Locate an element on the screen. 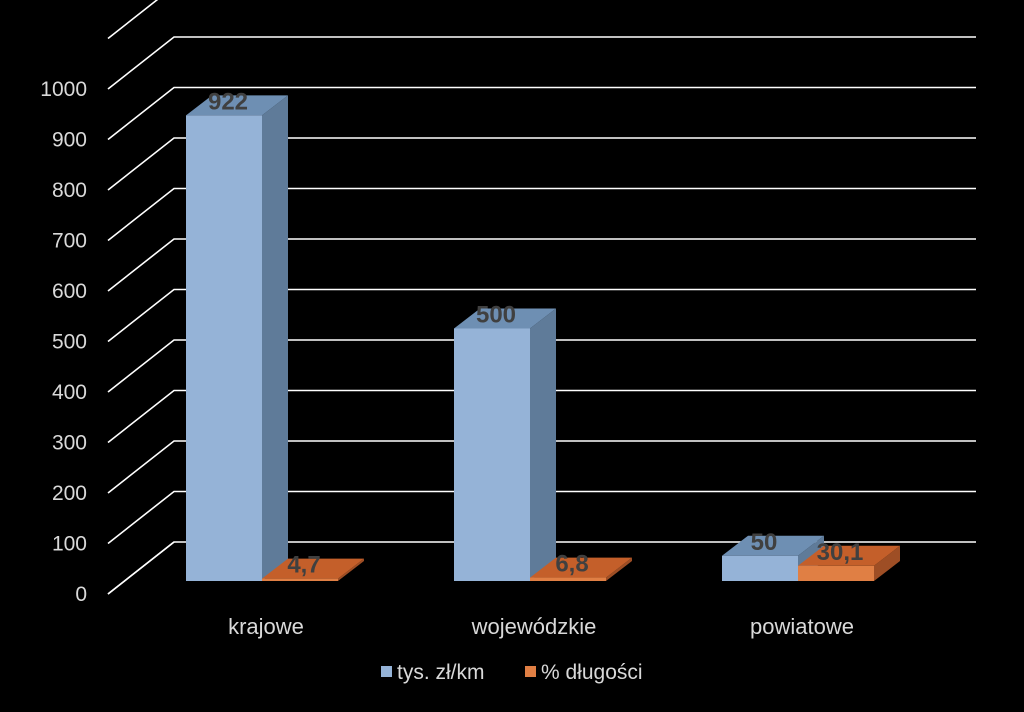  y-tick-label: 1000 is located at coordinates (63, 89).